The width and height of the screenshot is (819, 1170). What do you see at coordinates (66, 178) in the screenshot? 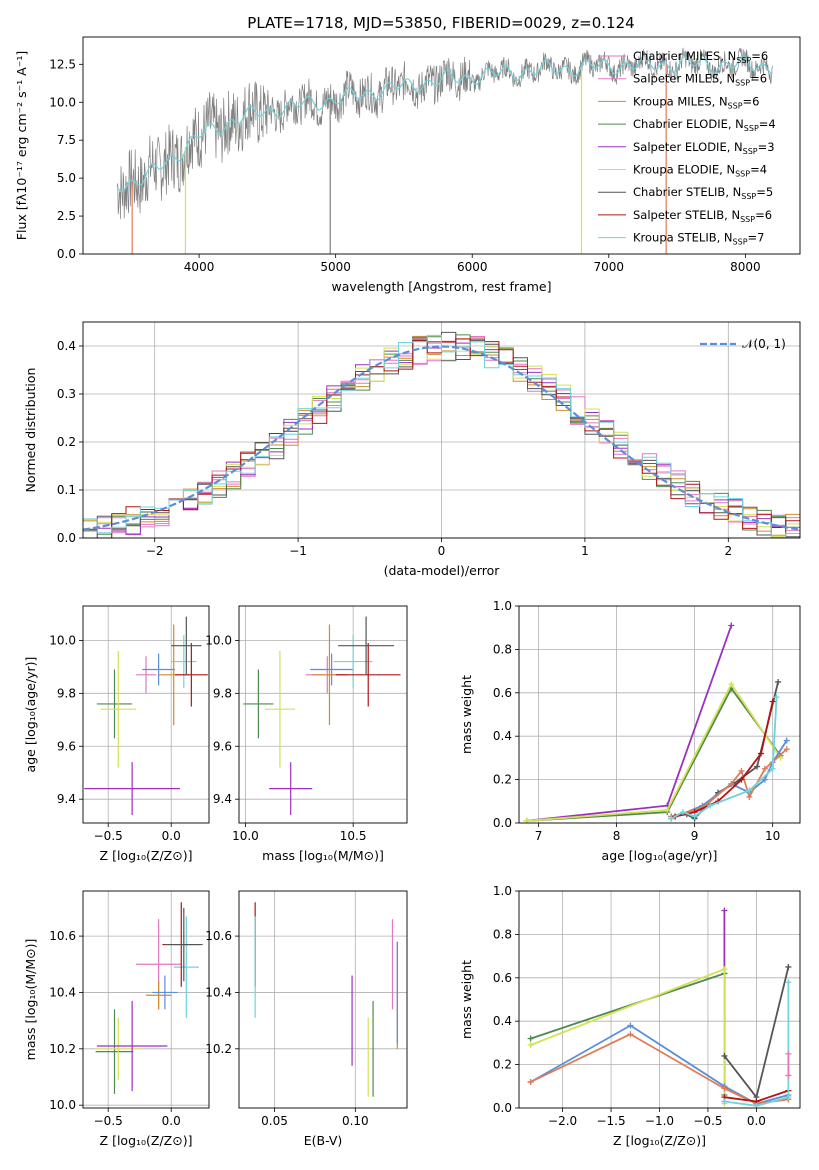
I see `y-tick-label: 5.0` at bounding box center [66, 178].